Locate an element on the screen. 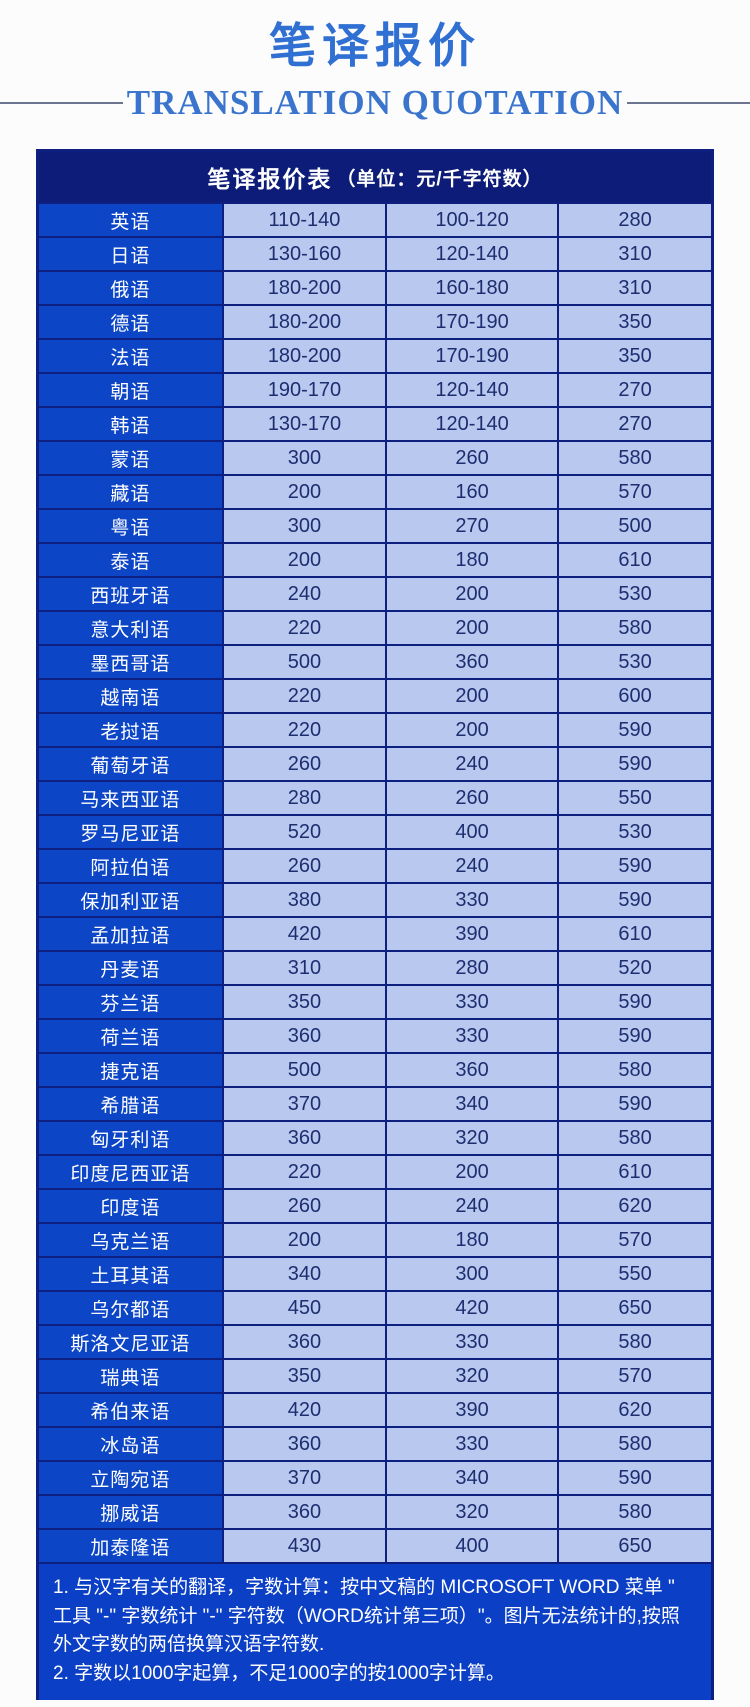 The height and width of the screenshot is (1707, 750). language-cell: 芬兰语 is located at coordinates (130, 1002).